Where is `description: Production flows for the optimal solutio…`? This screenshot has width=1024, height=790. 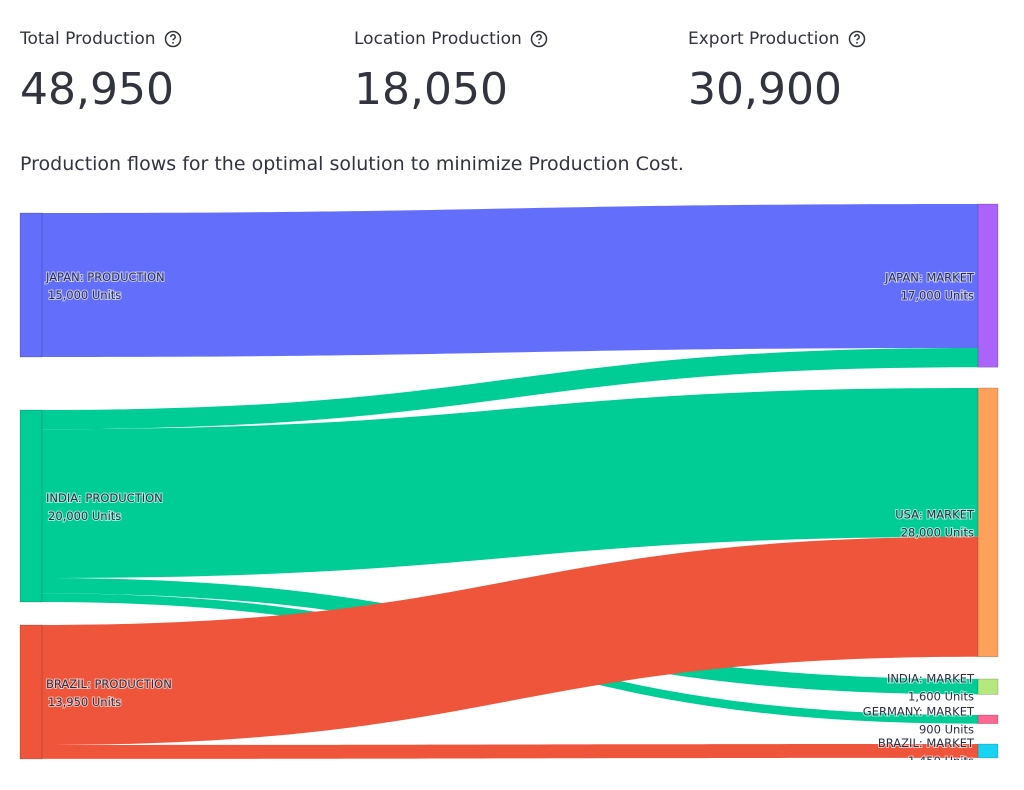 description: Production flows for the optimal solutio… is located at coordinates (352, 164).